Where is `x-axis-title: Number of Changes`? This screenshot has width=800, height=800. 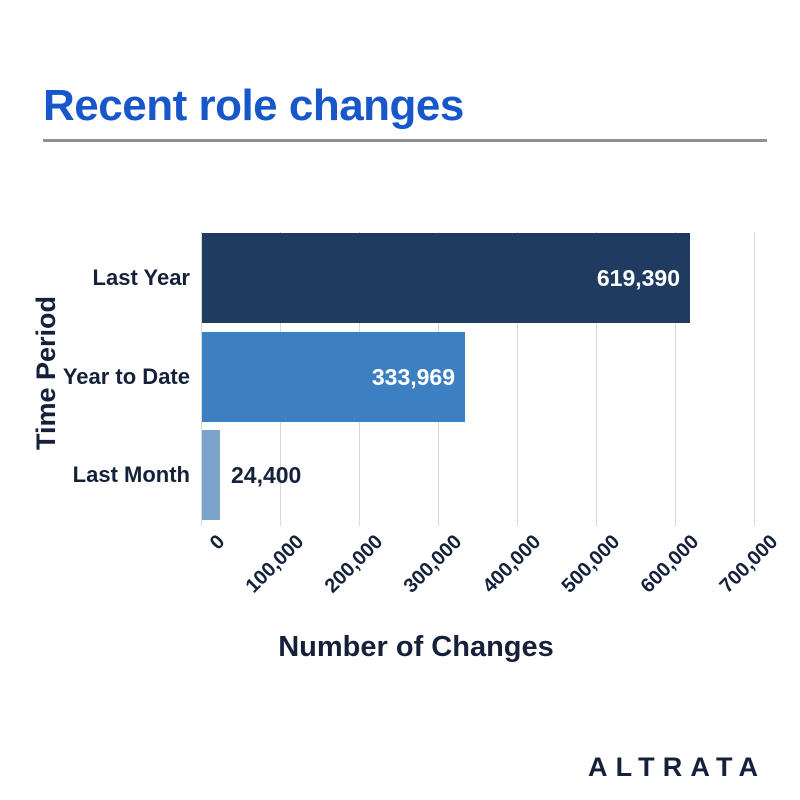
x-axis-title: Number of Changes is located at coordinates (416, 647).